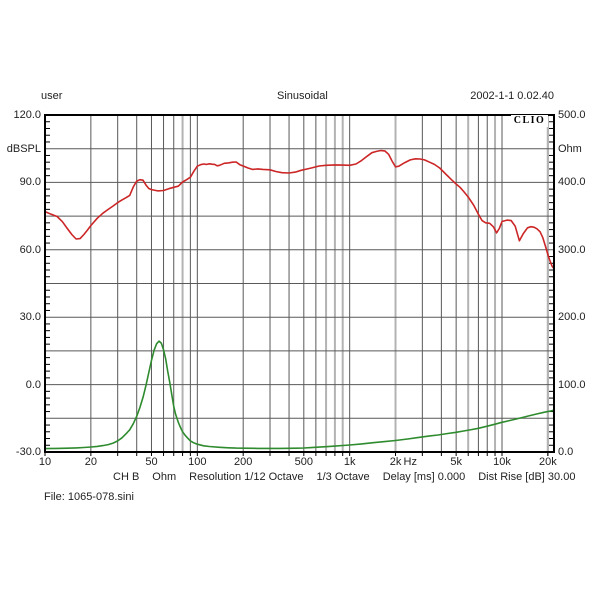 The height and width of the screenshot is (600, 600). What do you see at coordinates (512, 96) in the screenshot?
I see `datetime-label: 2002-1-1 0.02.40` at bounding box center [512, 96].